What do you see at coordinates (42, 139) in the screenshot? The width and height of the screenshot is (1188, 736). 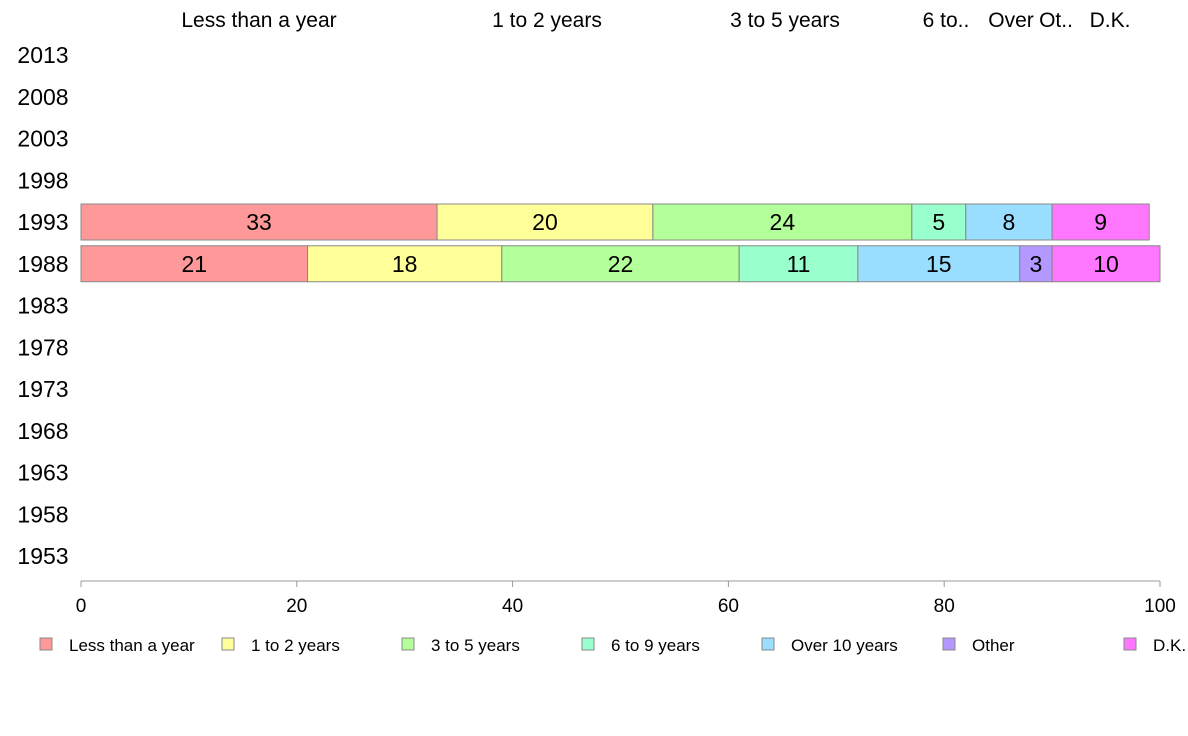 I see `year-label: 2003` at bounding box center [42, 139].